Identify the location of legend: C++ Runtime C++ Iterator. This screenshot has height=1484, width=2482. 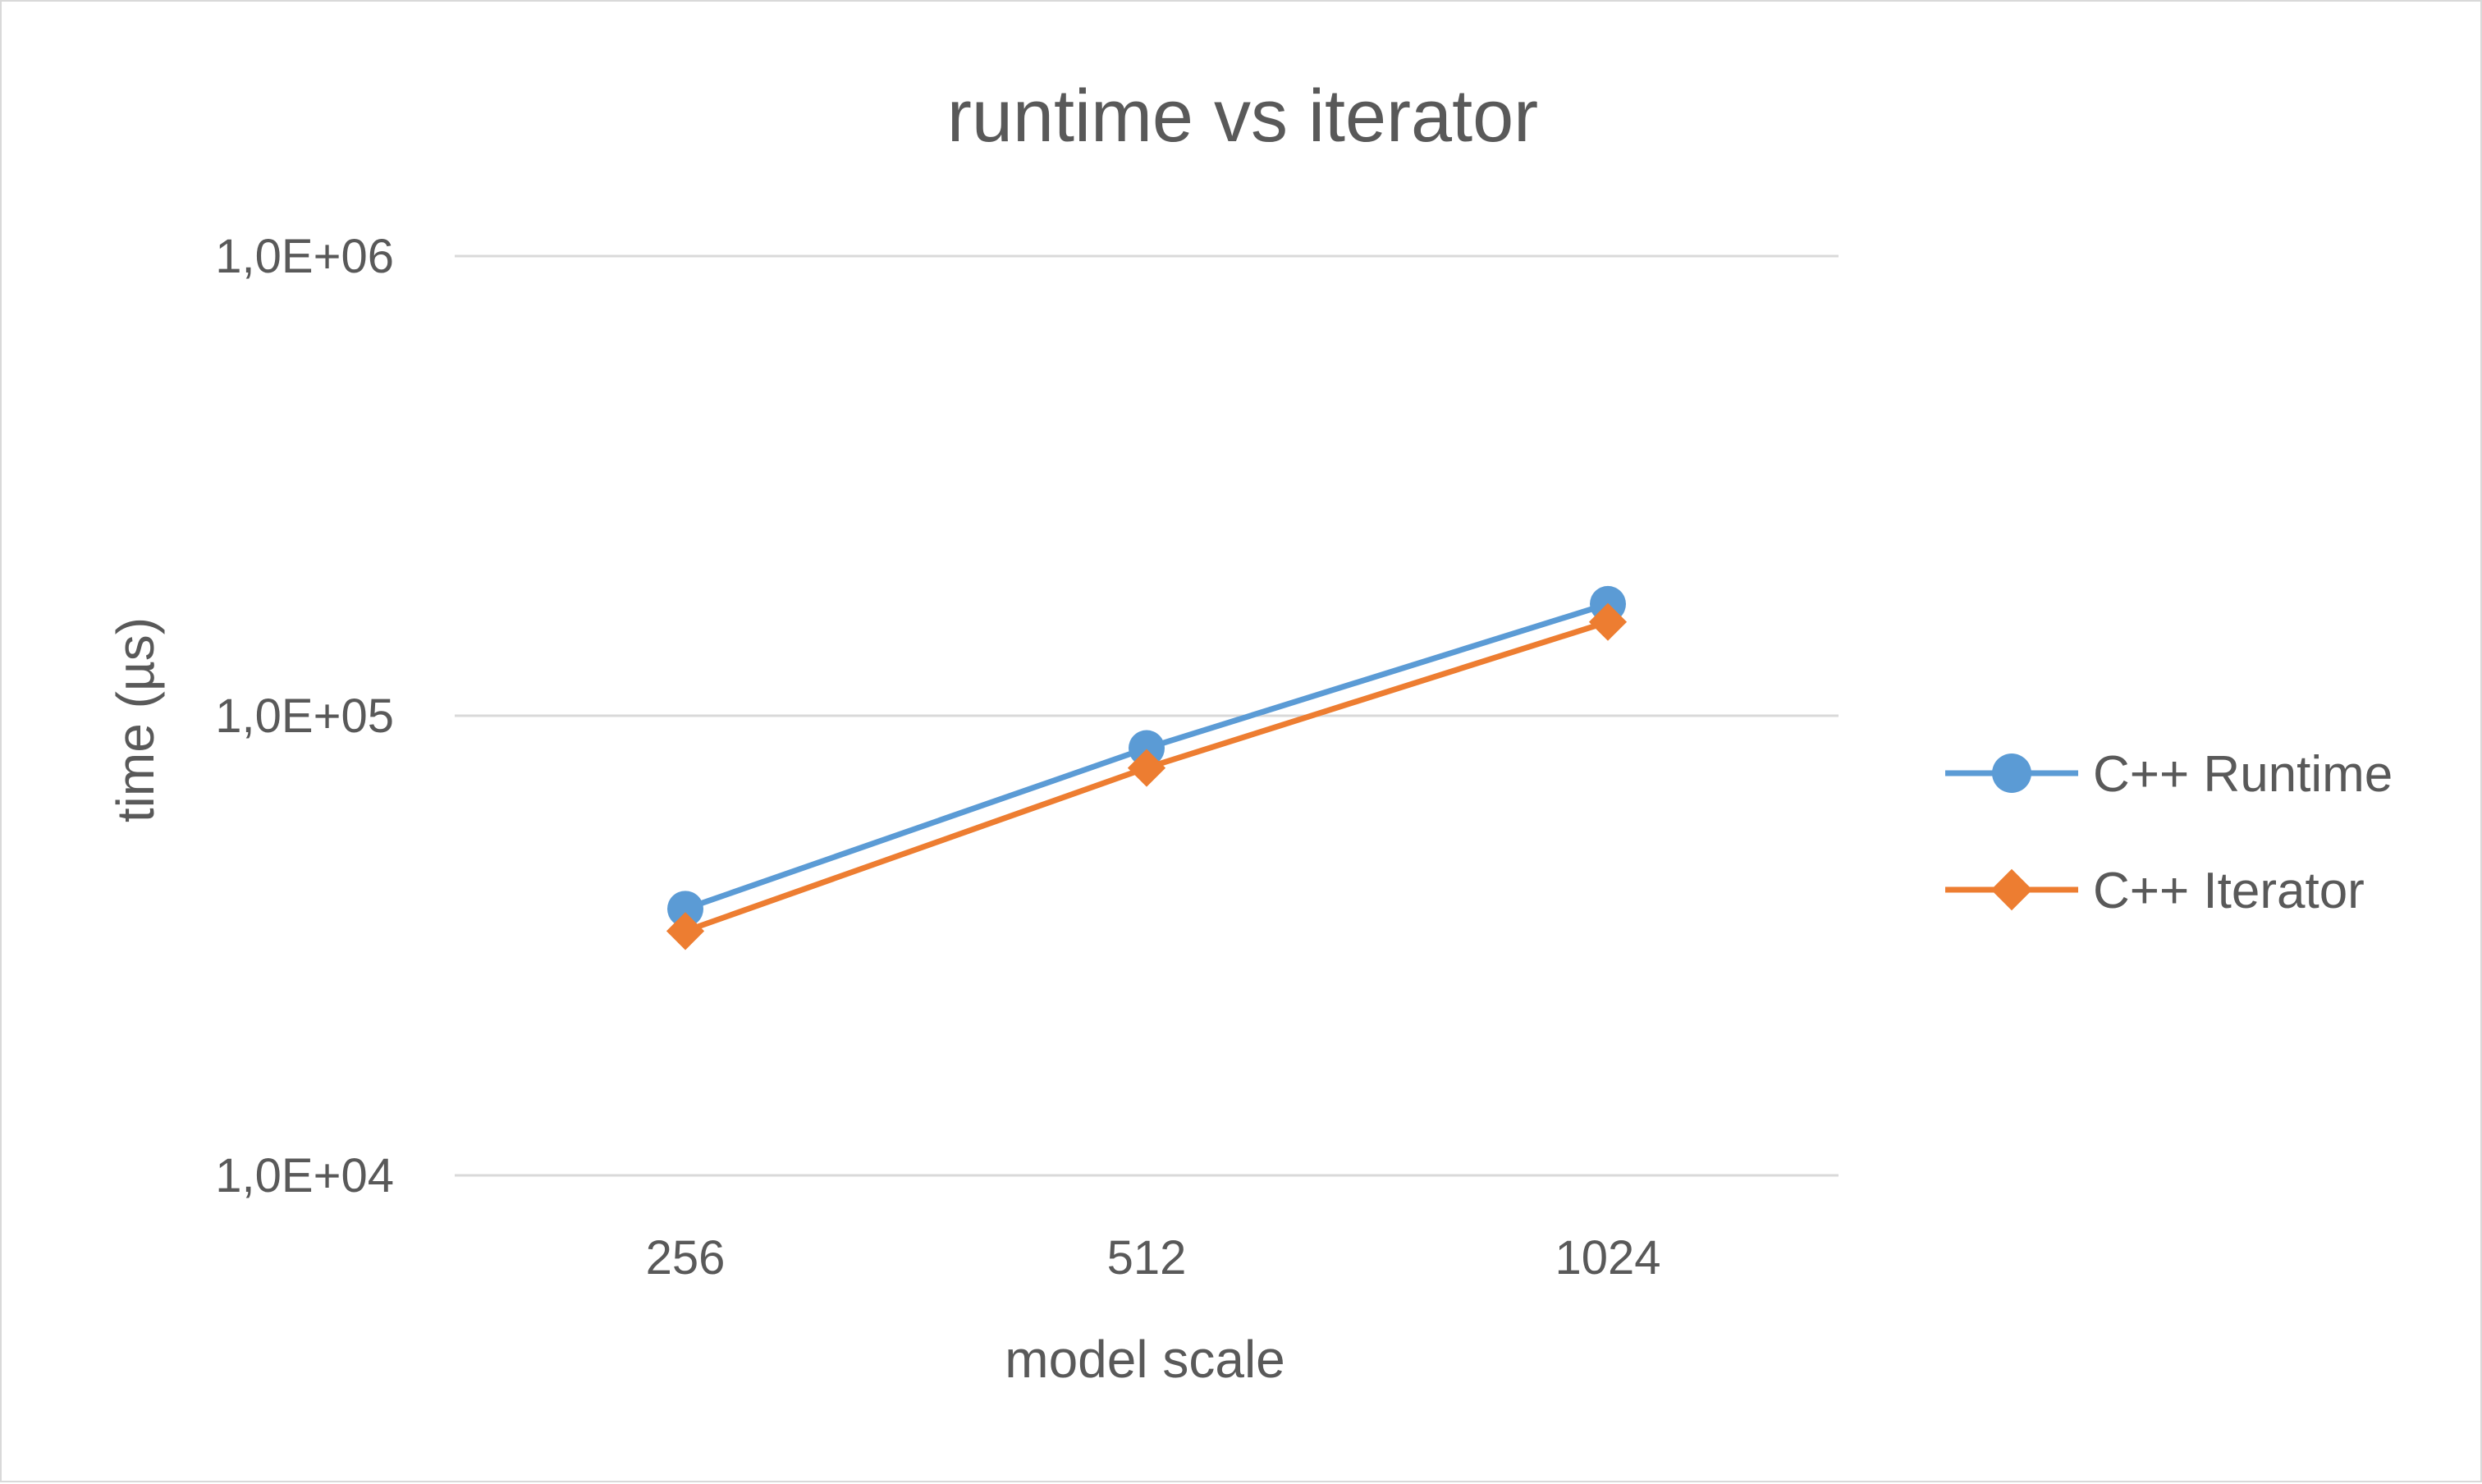
(2169, 832).